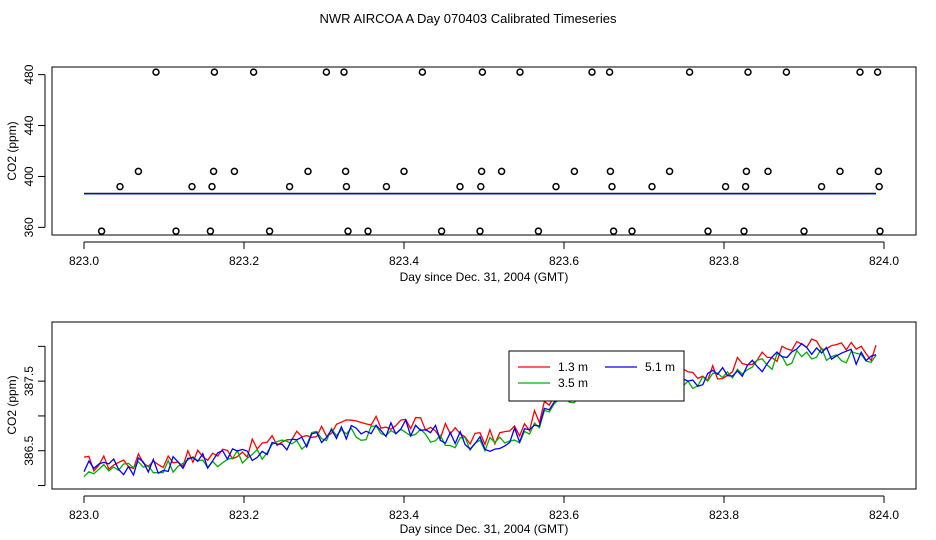 This screenshot has width=936, height=540. What do you see at coordinates (29, 176) in the screenshot?
I see `top-y-tick-label: 400` at bounding box center [29, 176].